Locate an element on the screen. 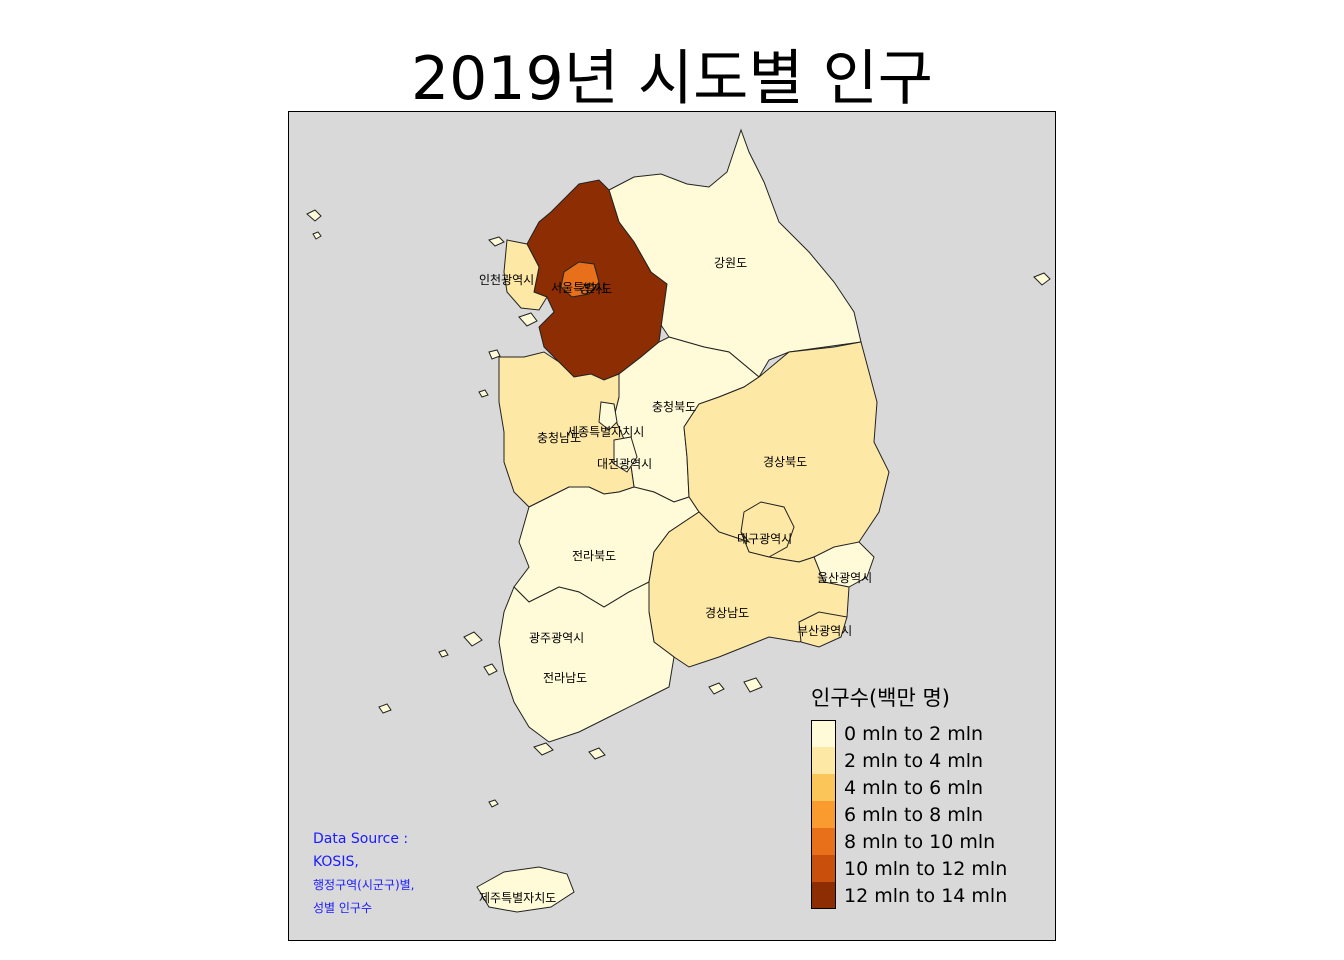 The image size is (1344, 960). legend-item: 0 mln to 2 mln is located at coordinates (909, 733).